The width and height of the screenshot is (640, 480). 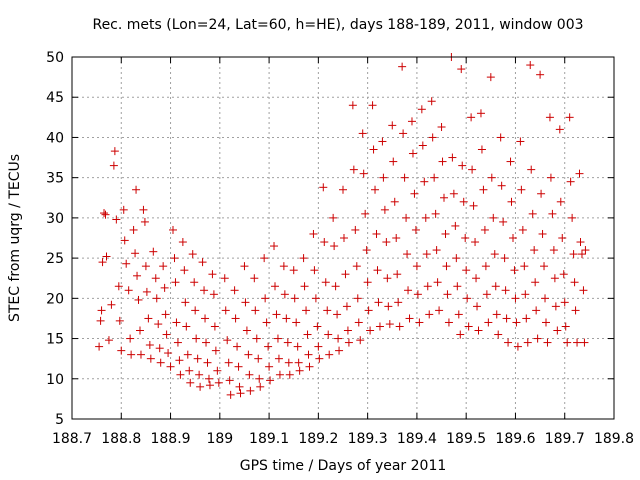 I want to click on x-tick-label: 189.6, so click(x=515, y=439).